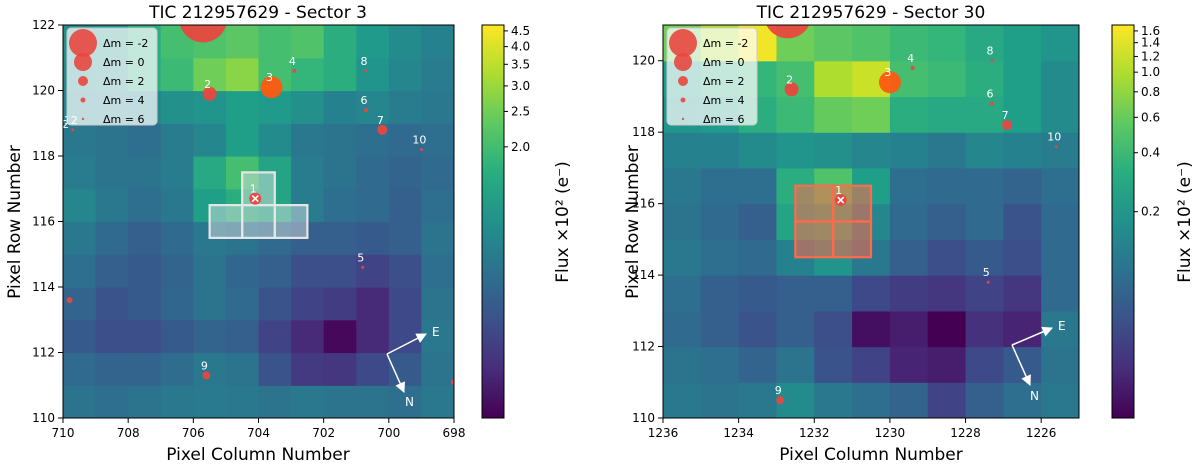 The width and height of the screenshot is (1200, 469). Describe the element at coordinates (454, 433) in the screenshot. I see `x-tick-label: 698` at that location.